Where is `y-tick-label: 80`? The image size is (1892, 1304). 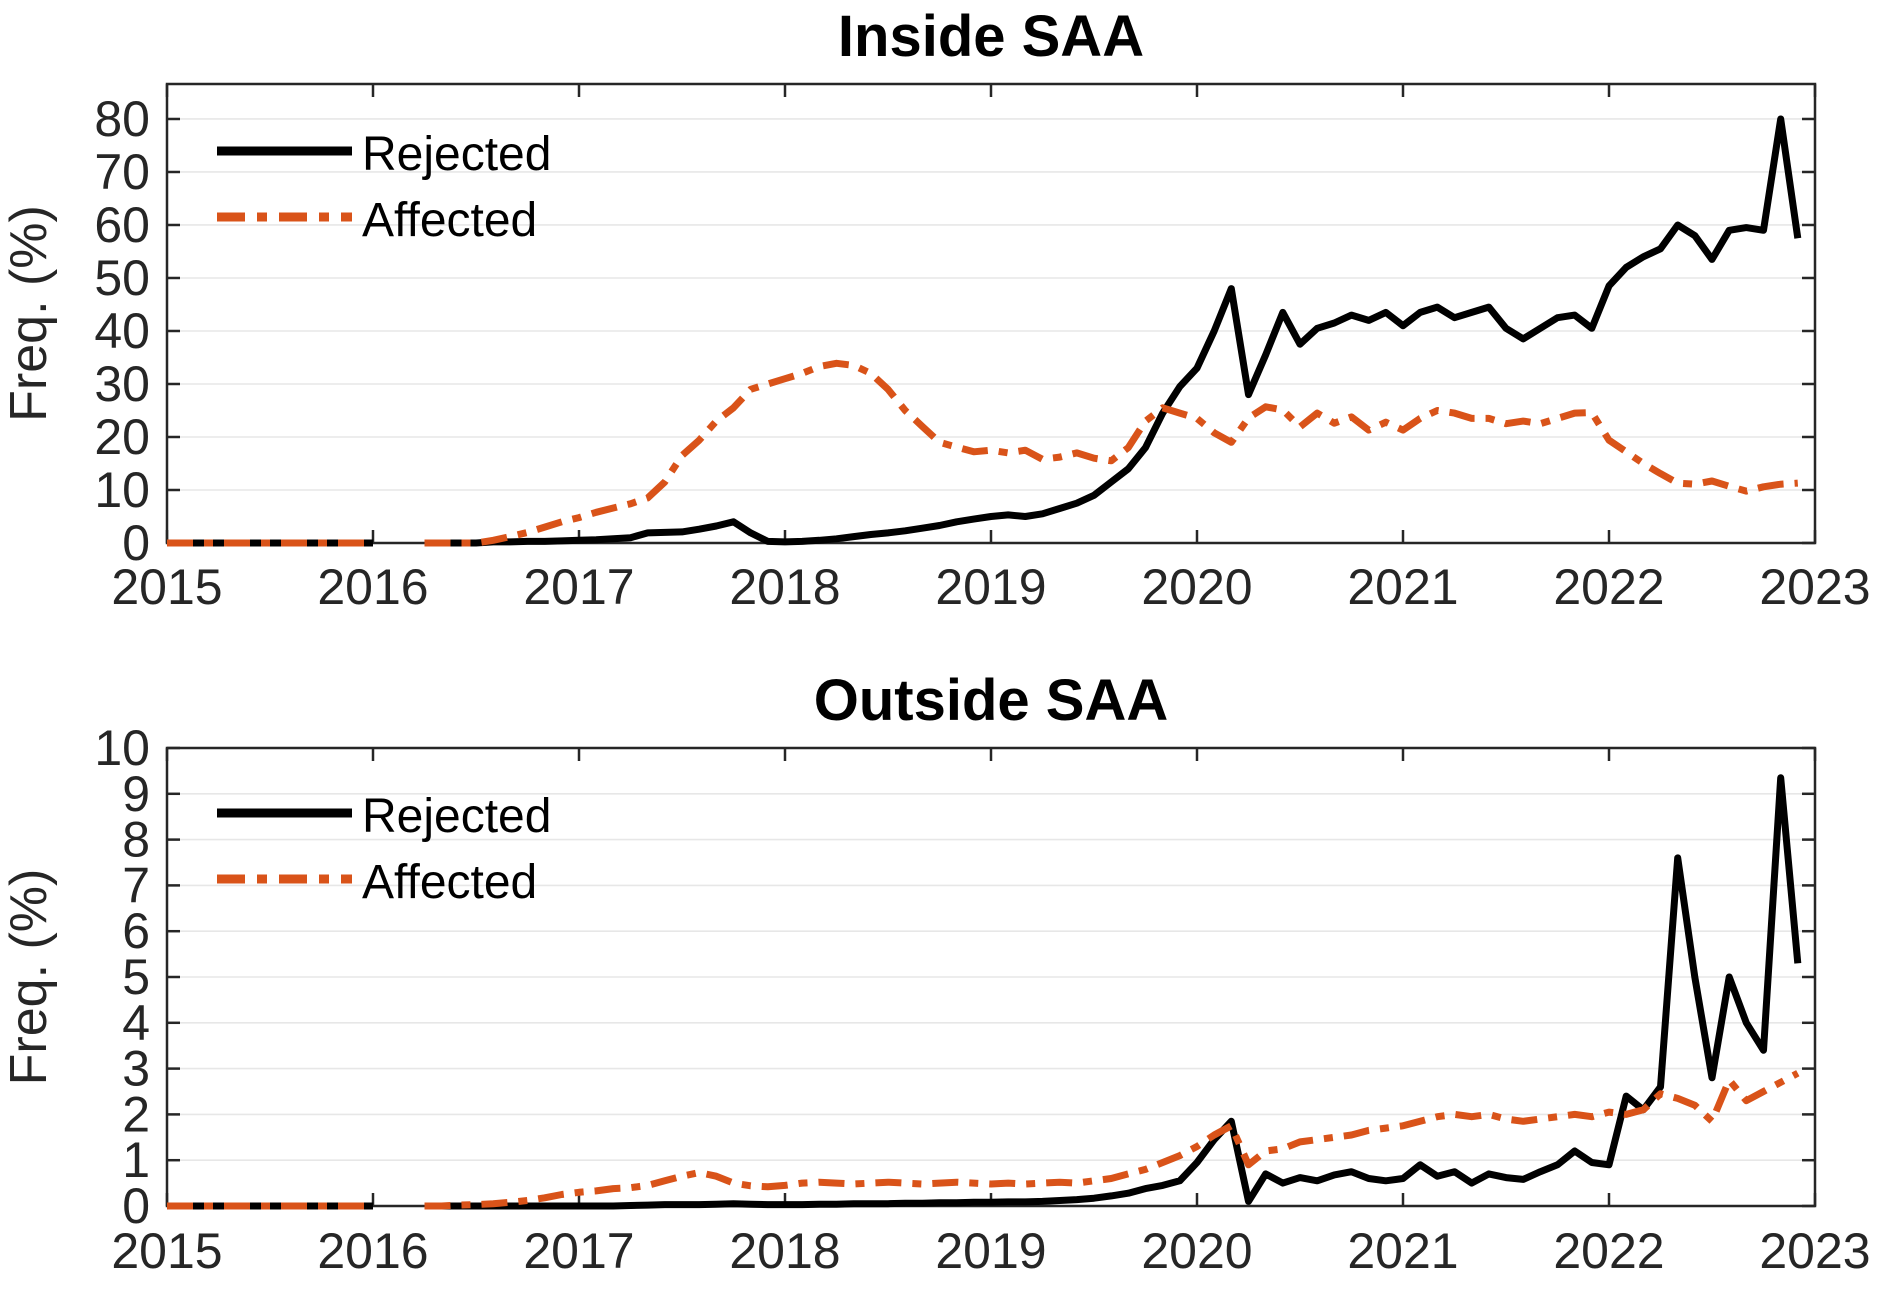 y-tick-label: 80 is located at coordinates (122, 119).